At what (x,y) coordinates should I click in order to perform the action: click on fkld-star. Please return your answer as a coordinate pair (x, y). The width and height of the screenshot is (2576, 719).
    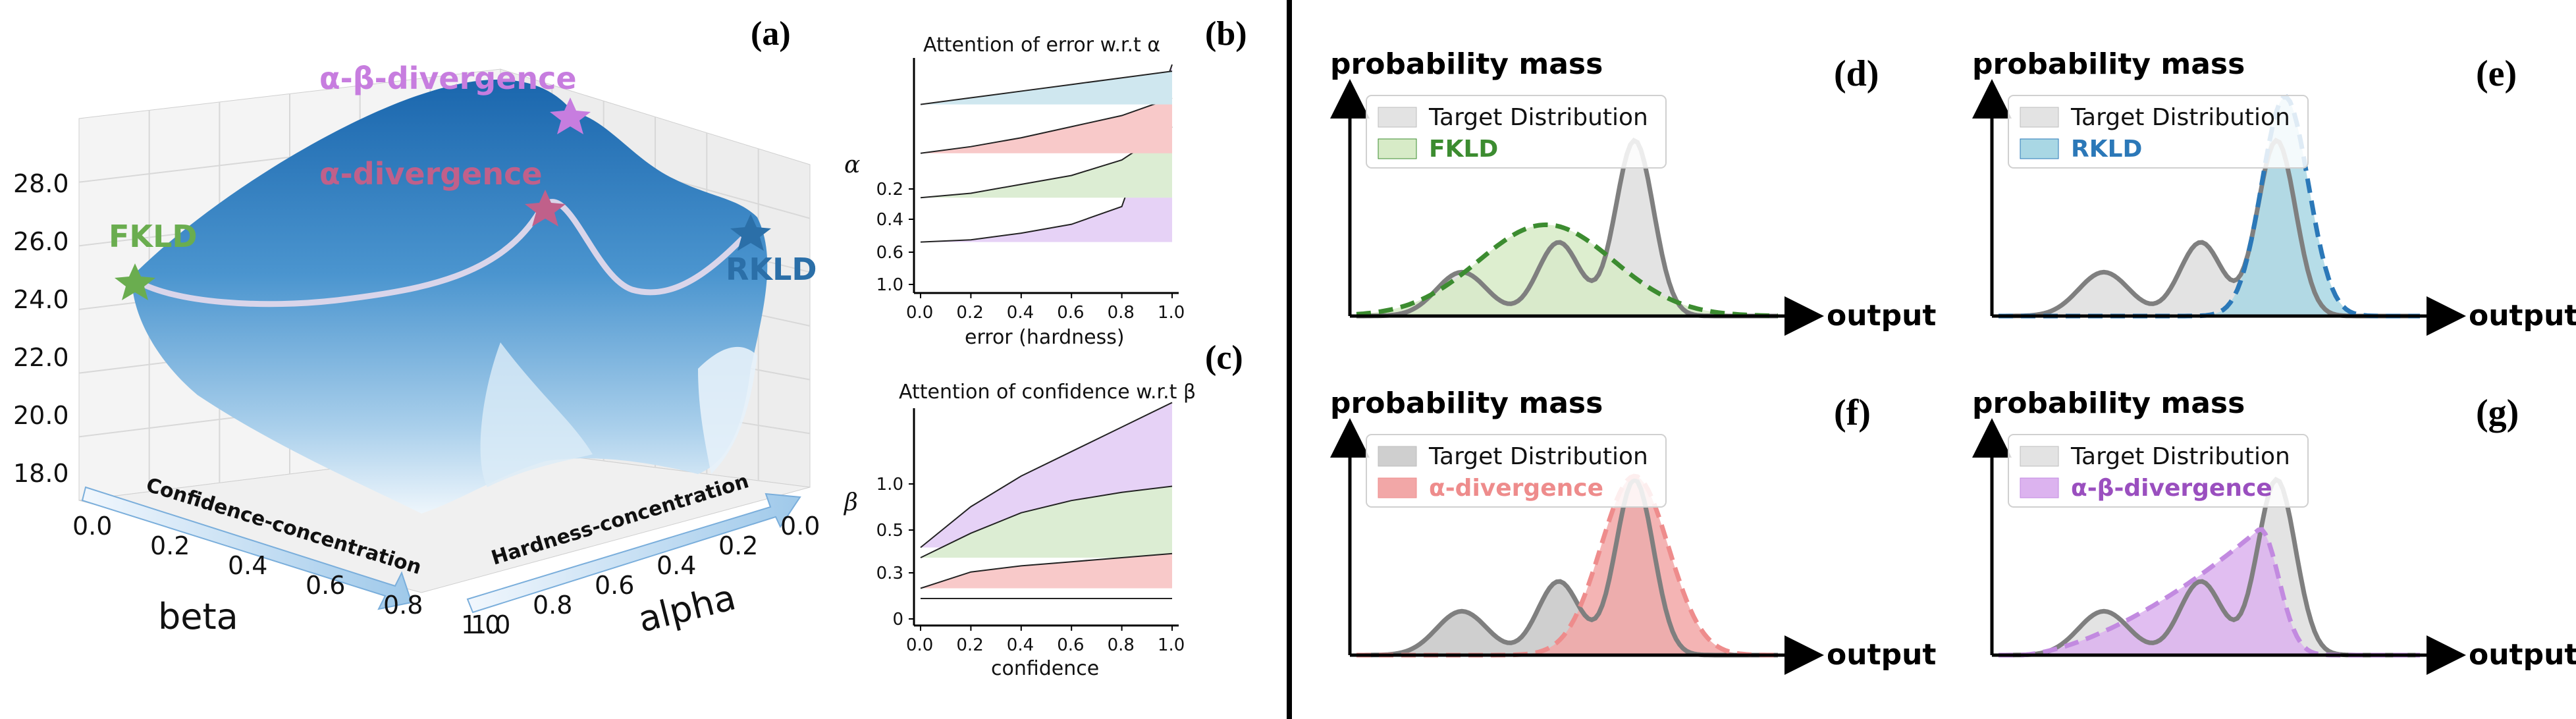
    Looking at the image, I should click on (135, 281).